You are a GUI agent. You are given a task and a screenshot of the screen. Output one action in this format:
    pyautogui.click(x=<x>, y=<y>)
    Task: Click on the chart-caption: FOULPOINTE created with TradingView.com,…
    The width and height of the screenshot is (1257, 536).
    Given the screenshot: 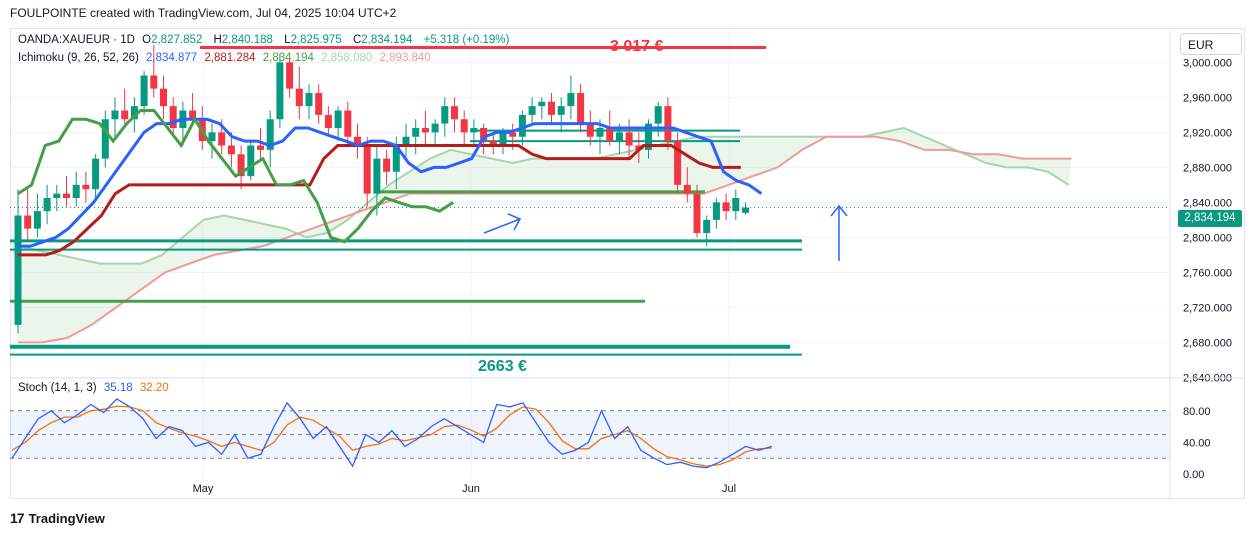 What is the action you would take?
    pyautogui.click(x=203, y=13)
    